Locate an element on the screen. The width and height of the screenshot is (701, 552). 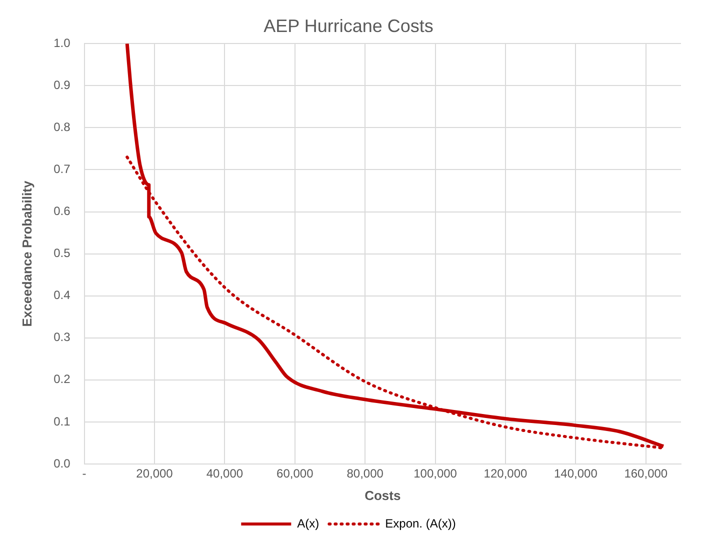
x-tick-label: 140,000 is located at coordinates (576, 473).